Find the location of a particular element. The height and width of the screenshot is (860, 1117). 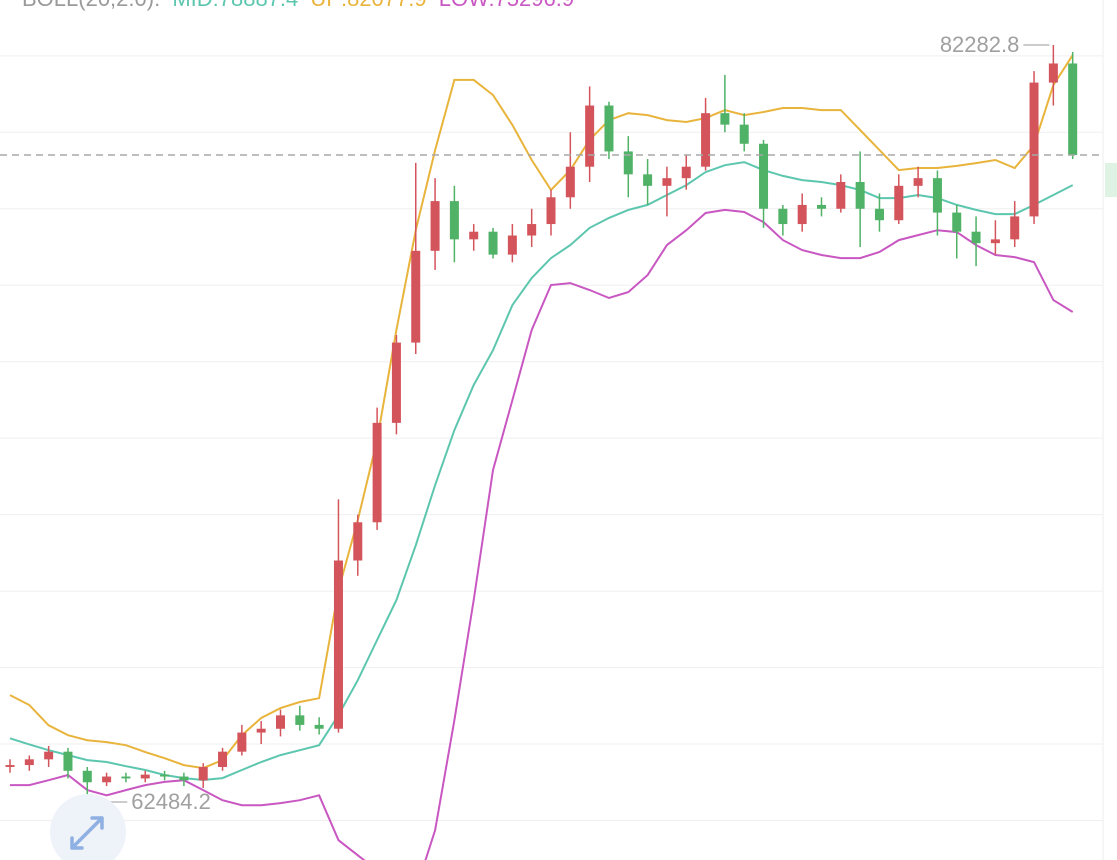

header-label: BOLL(20,2.0): is located at coordinates (91, 5).